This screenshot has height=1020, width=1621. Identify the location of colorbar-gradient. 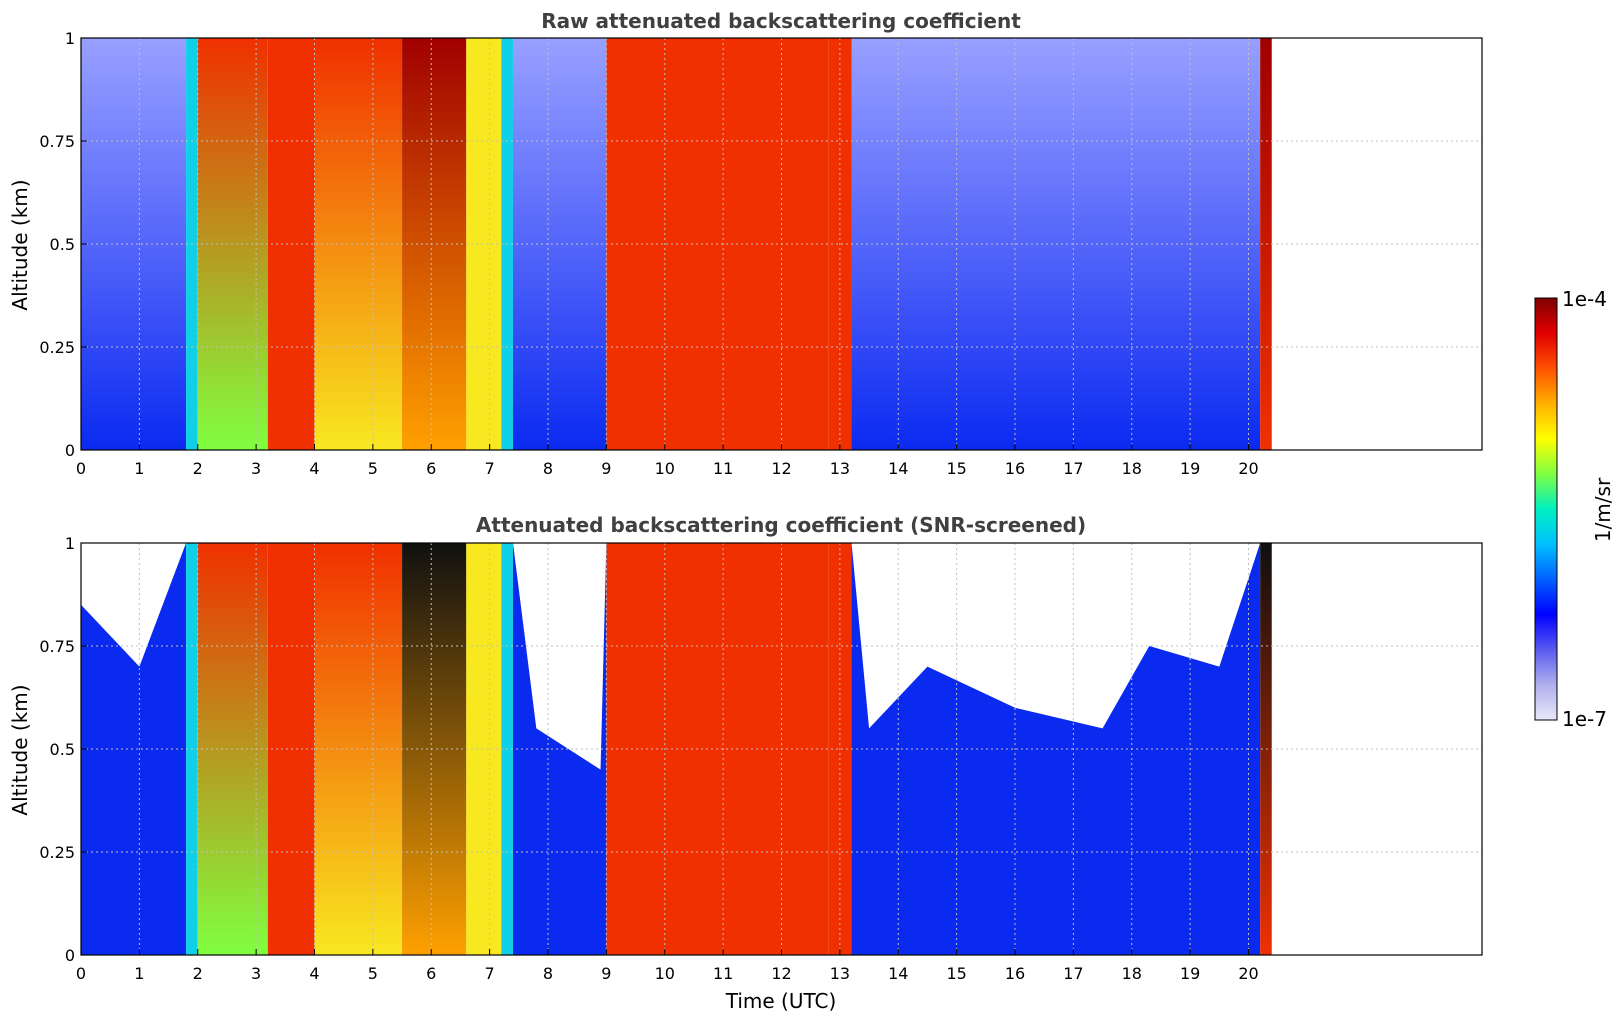
(1546, 509).